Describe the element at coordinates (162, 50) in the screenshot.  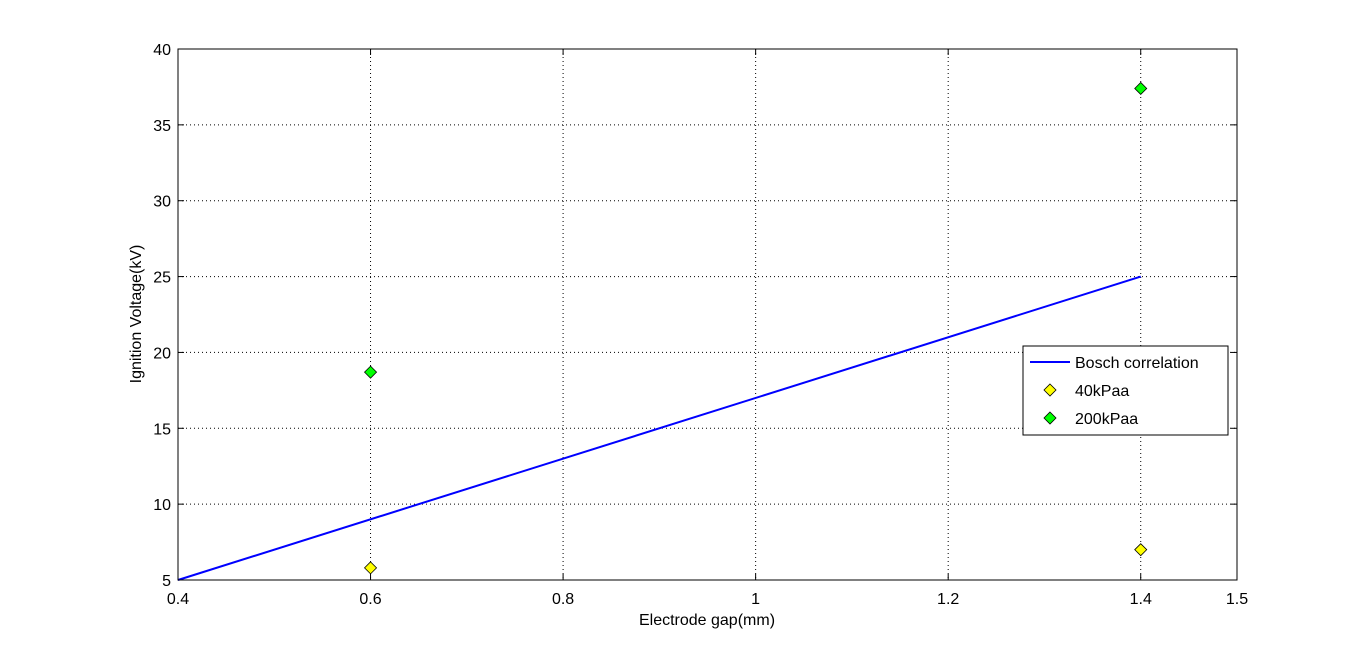
I see `y-tick-label: 40` at that location.